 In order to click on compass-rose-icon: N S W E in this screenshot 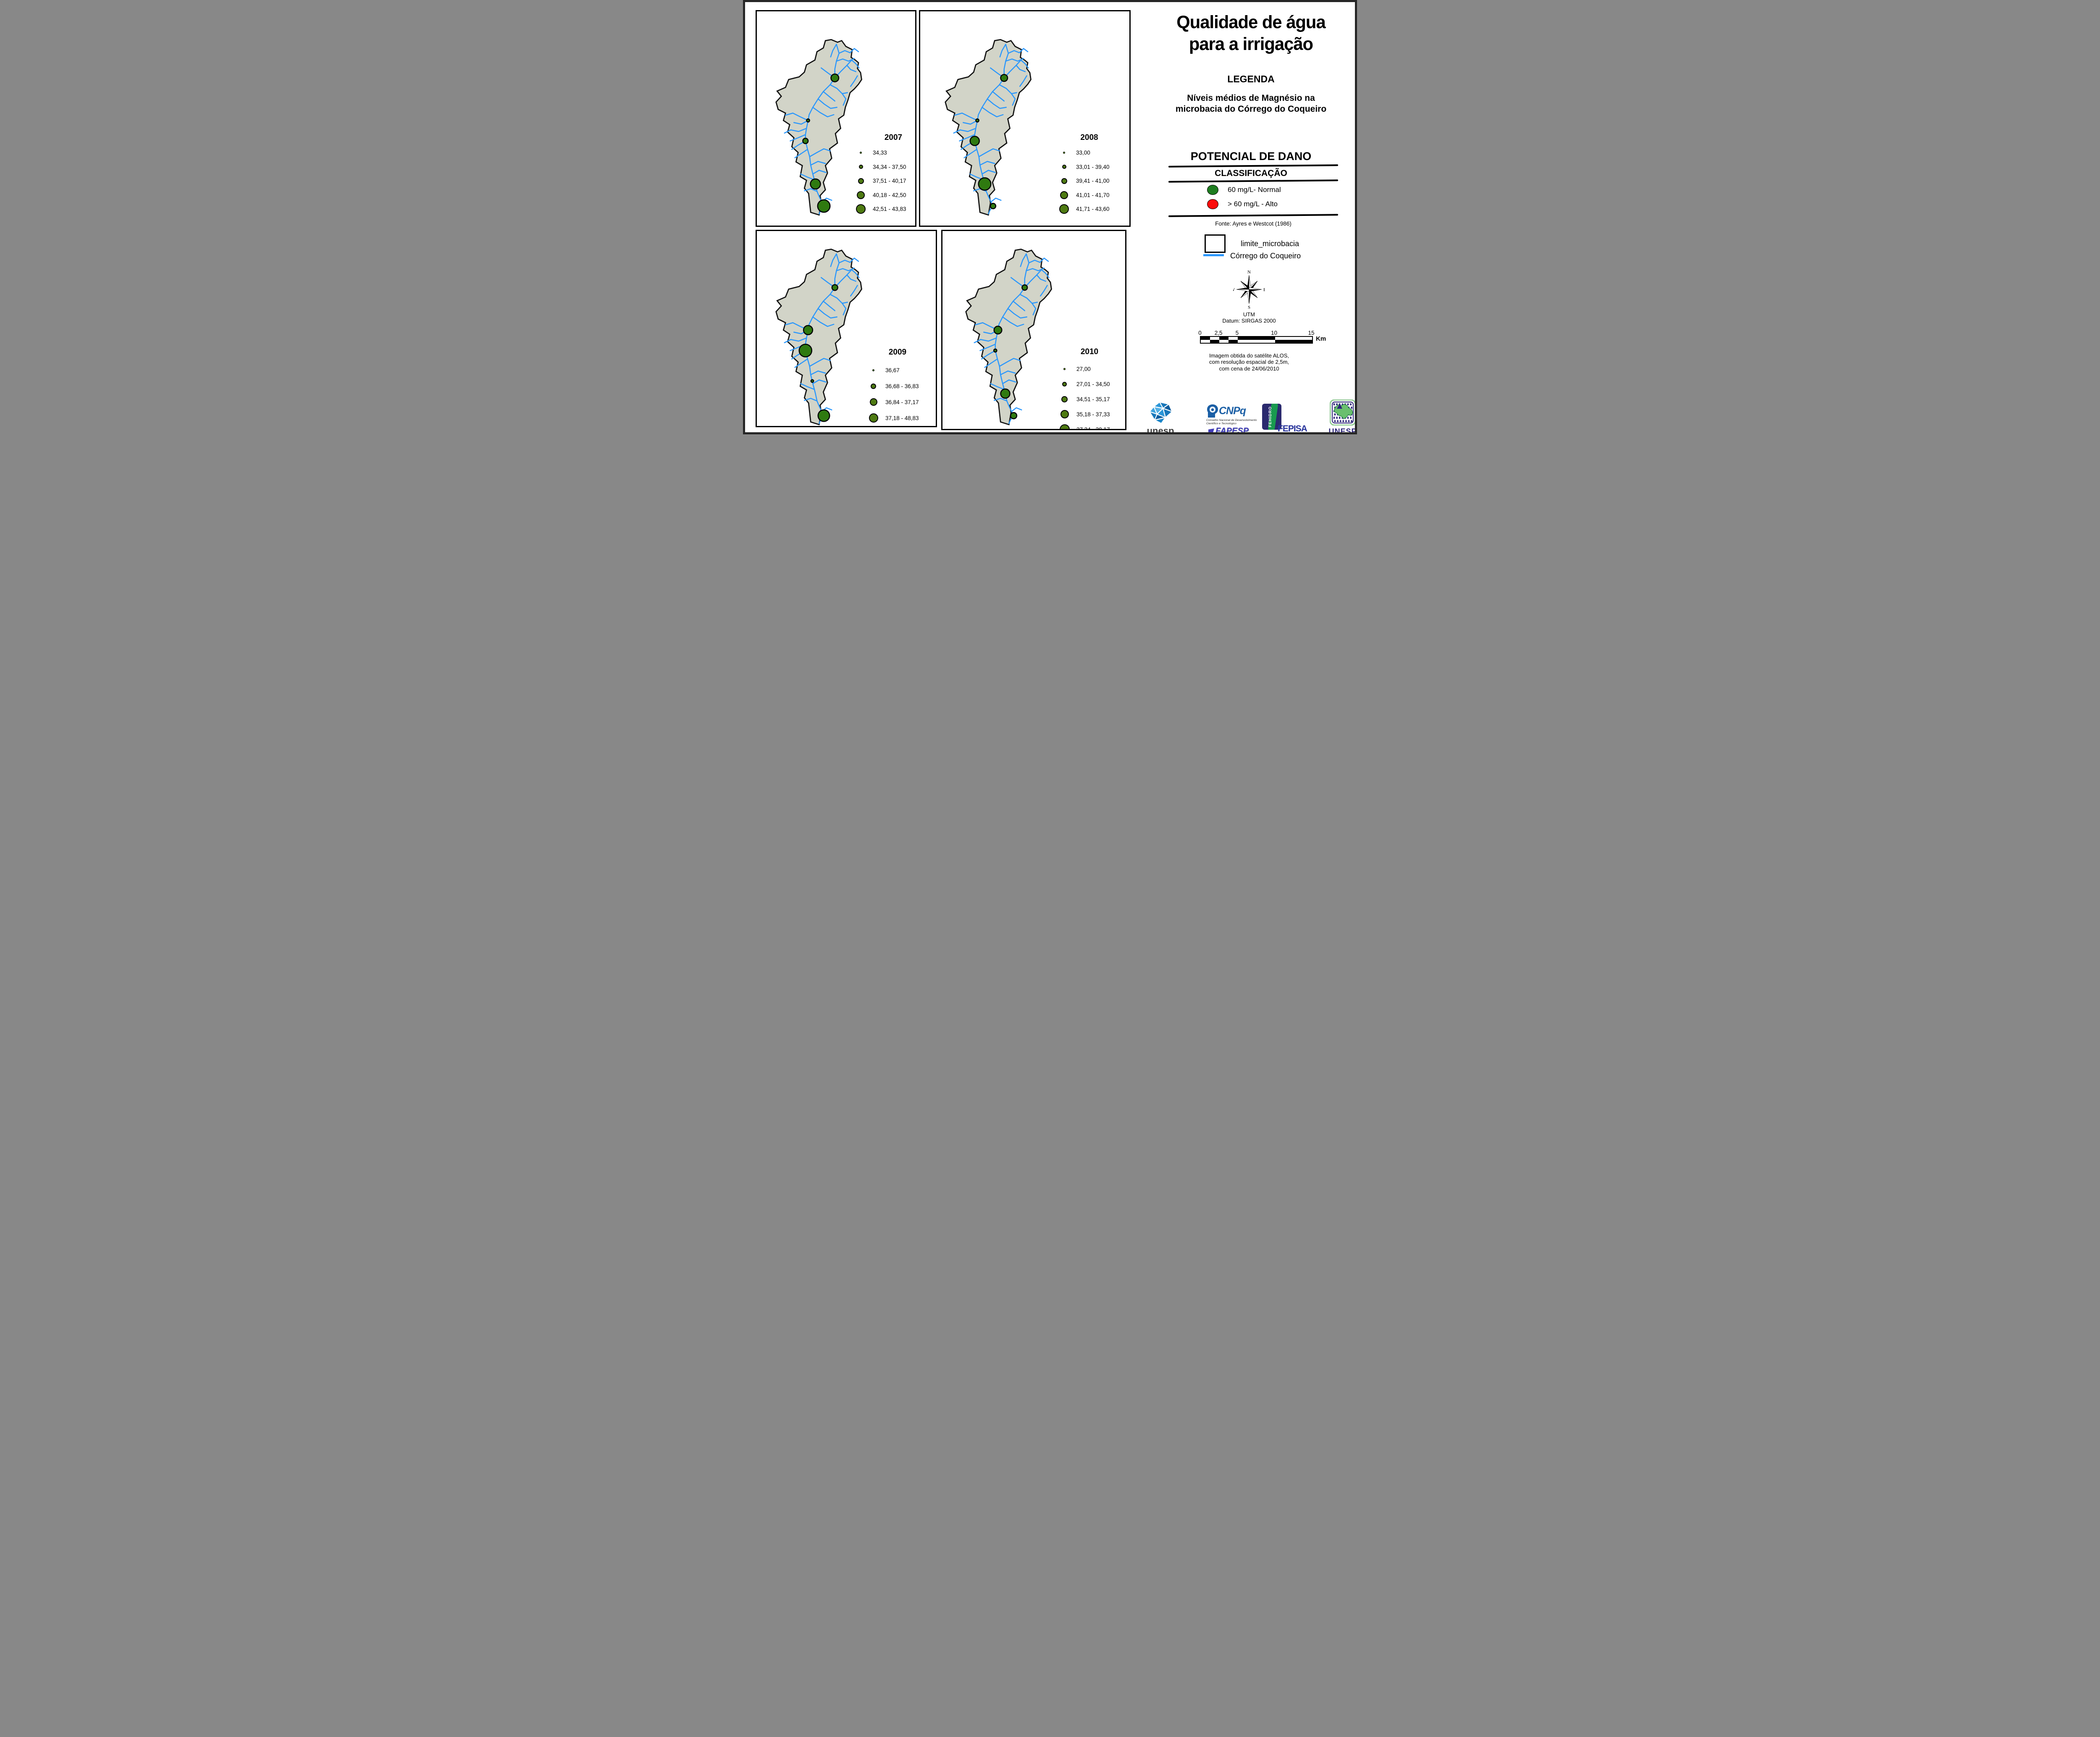, I will do `click(1248, 290)`.